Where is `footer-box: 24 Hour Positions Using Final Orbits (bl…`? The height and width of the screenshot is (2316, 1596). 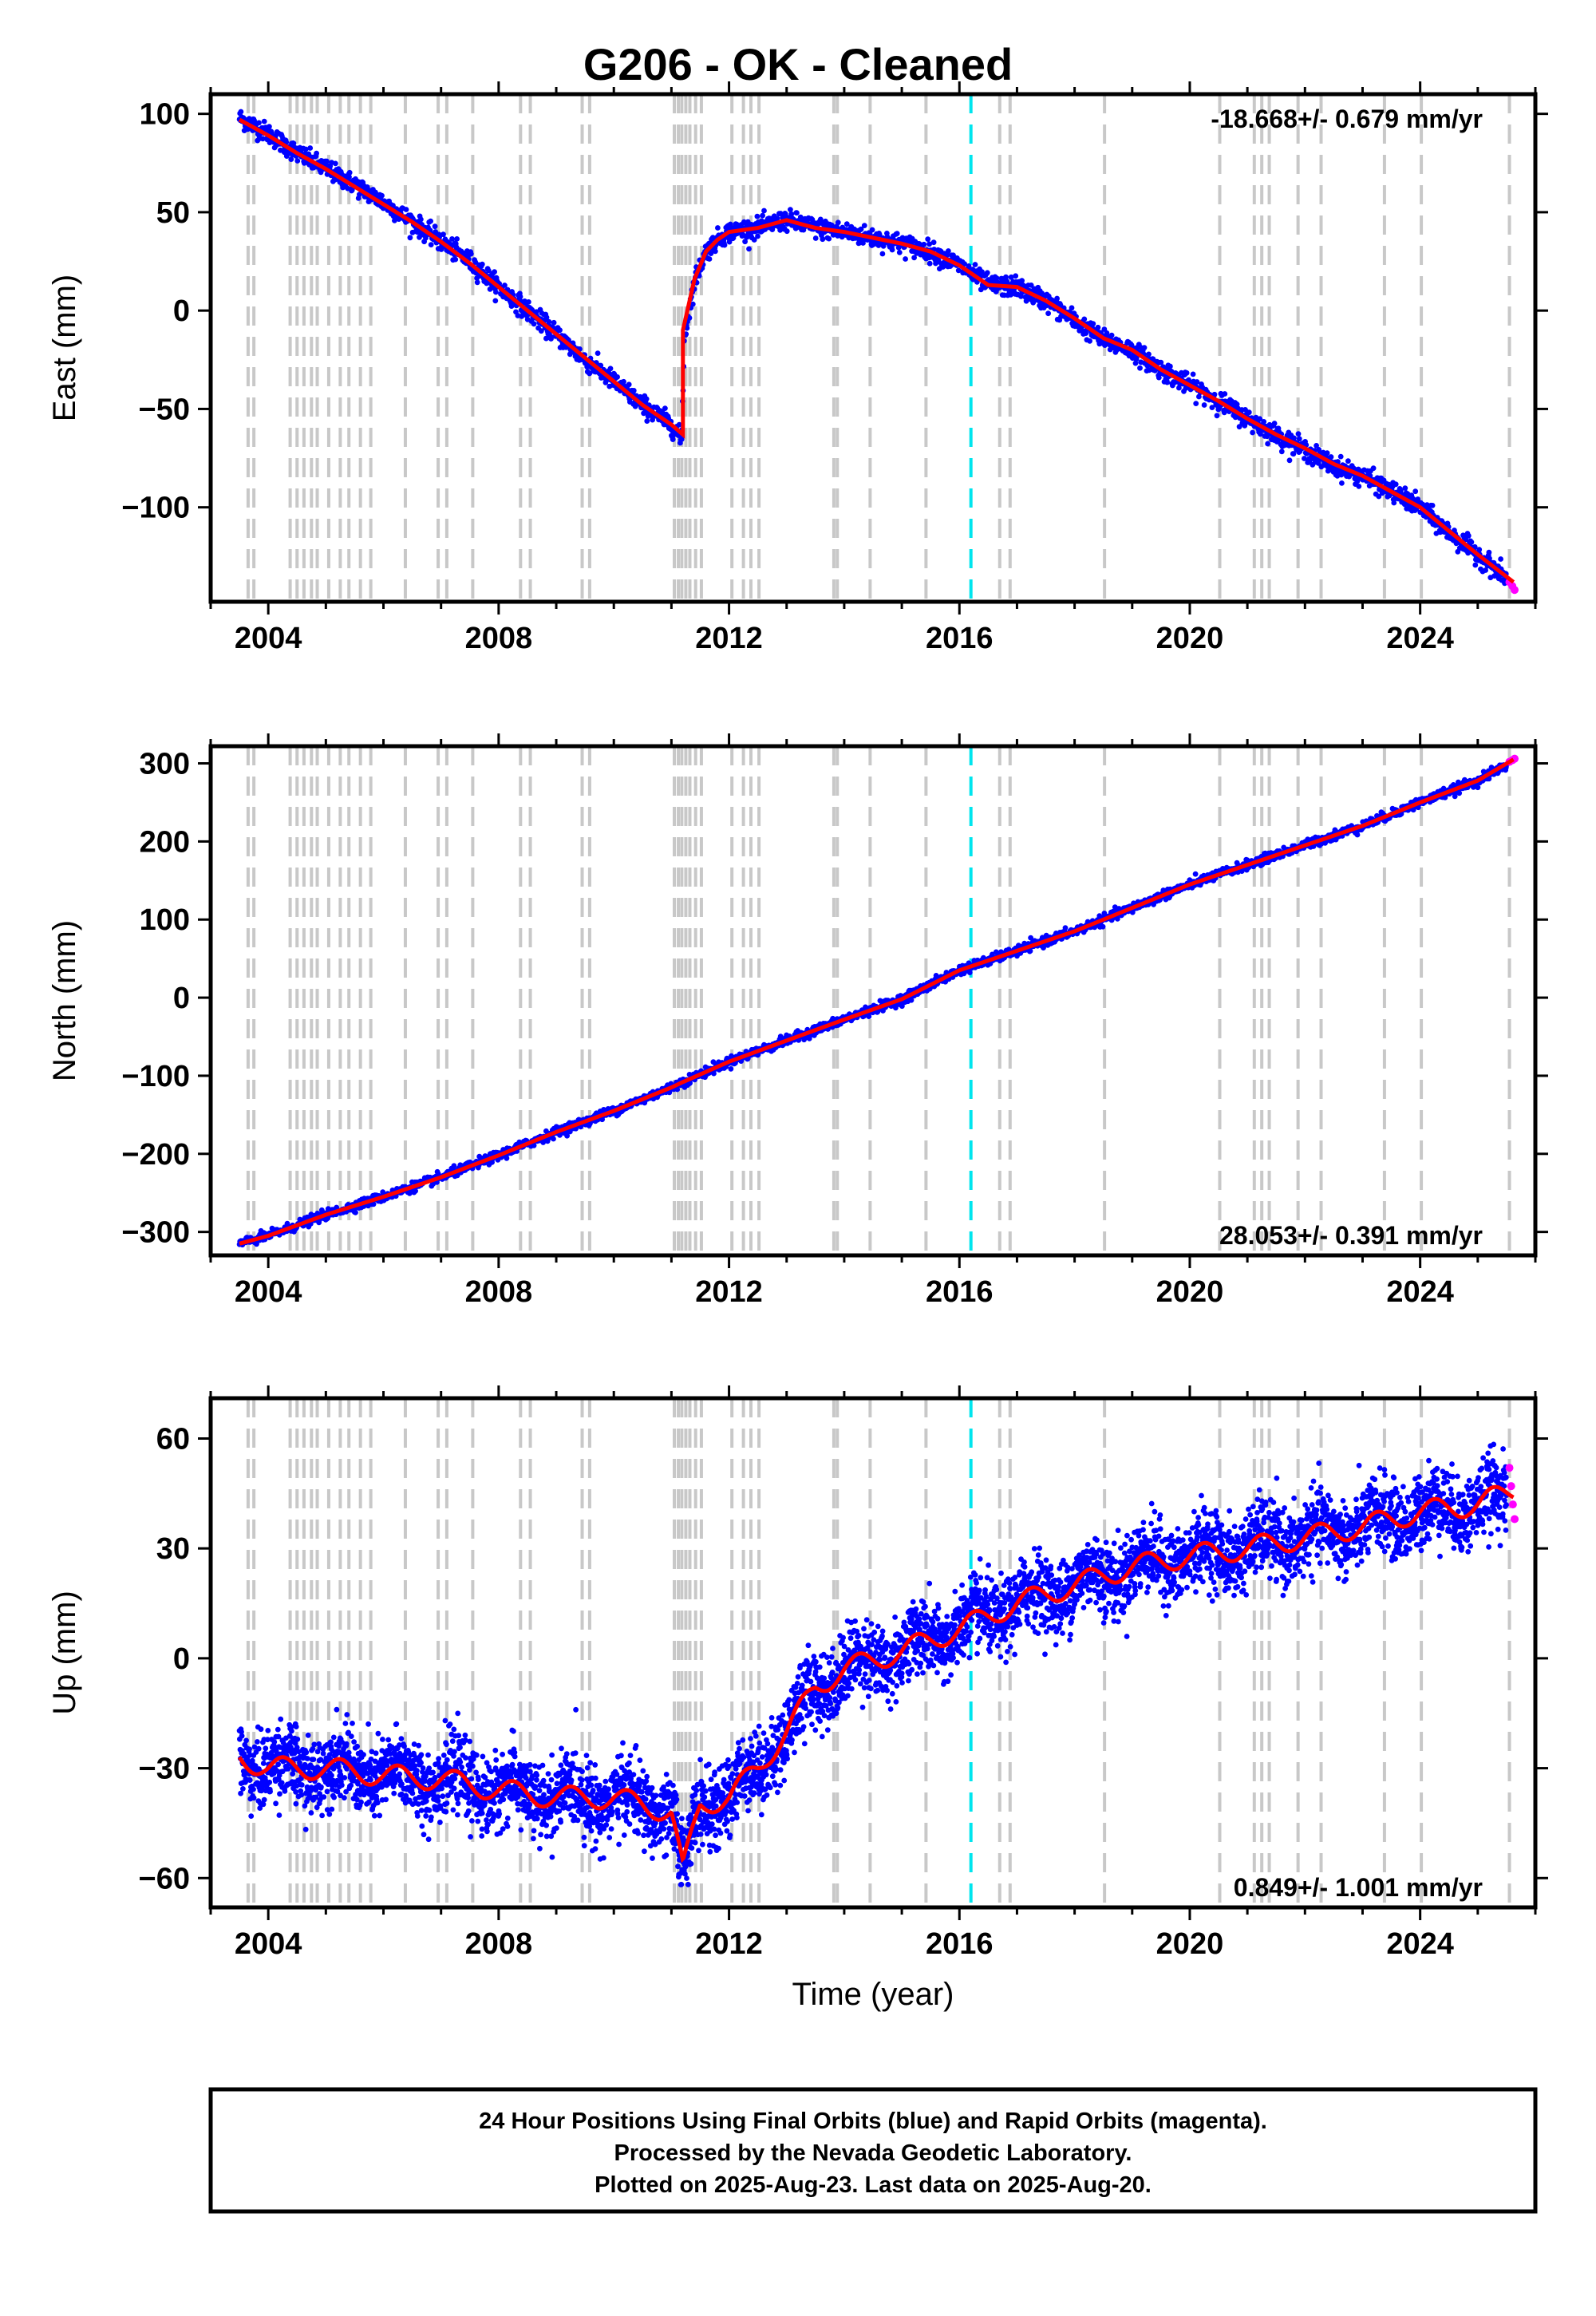
footer-box: 24 Hour Positions Using Final Orbits (bl… is located at coordinates (873, 2150).